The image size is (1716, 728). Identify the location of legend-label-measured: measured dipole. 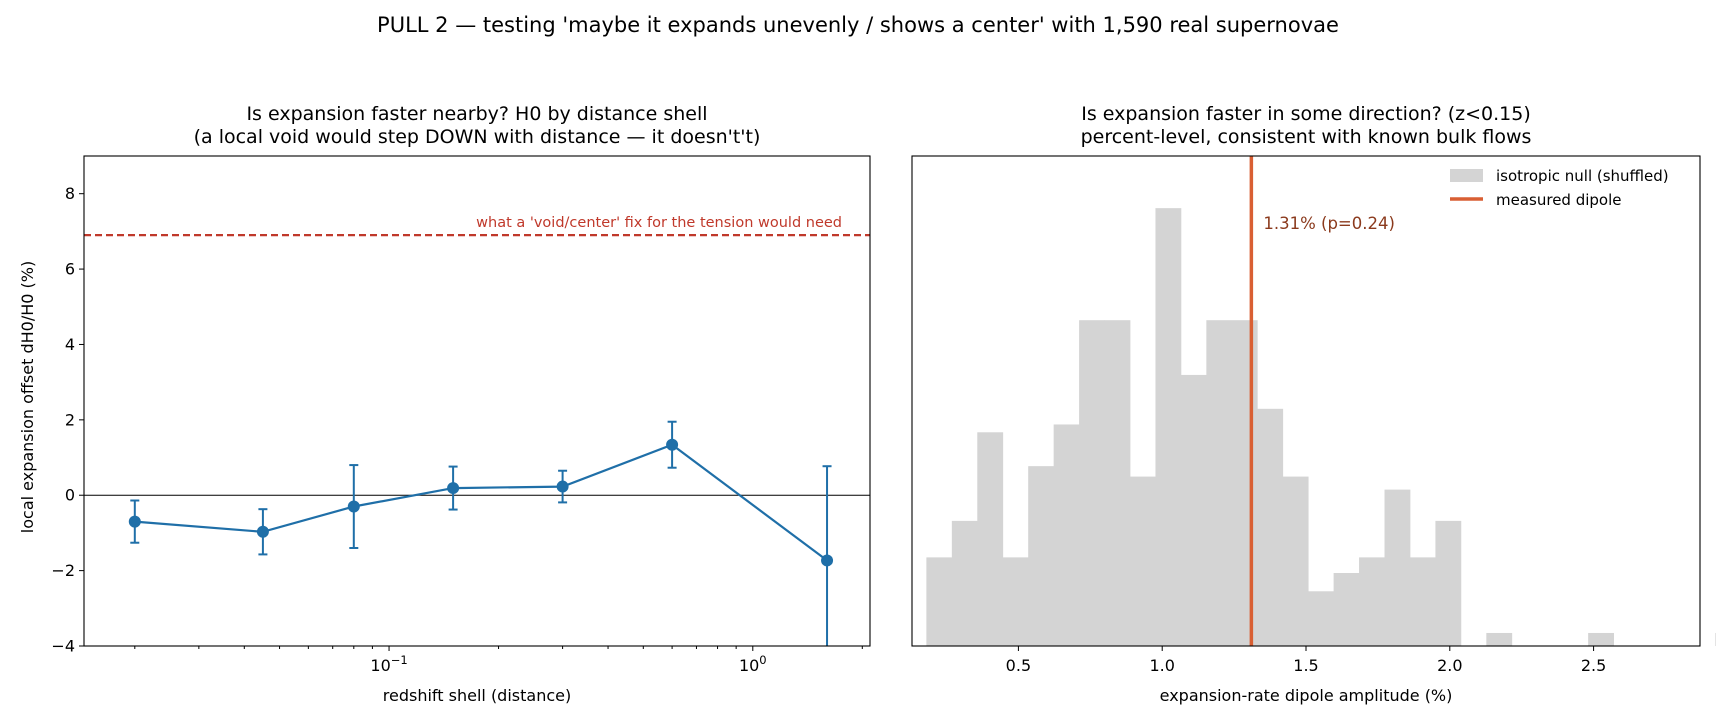
(1559, 200).